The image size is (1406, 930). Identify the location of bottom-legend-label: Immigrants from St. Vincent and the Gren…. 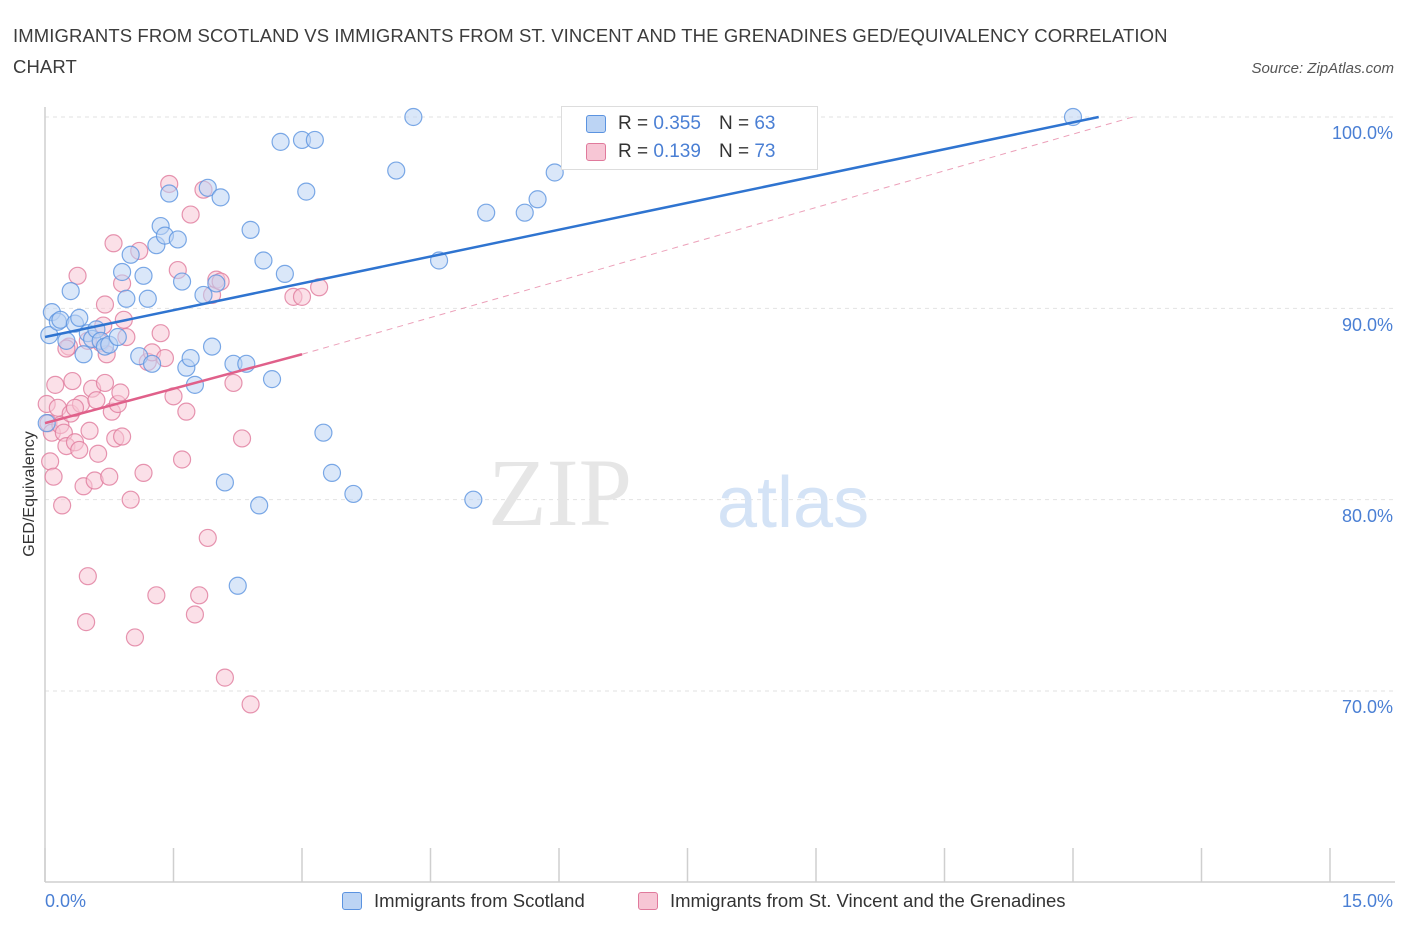
(868, 900).